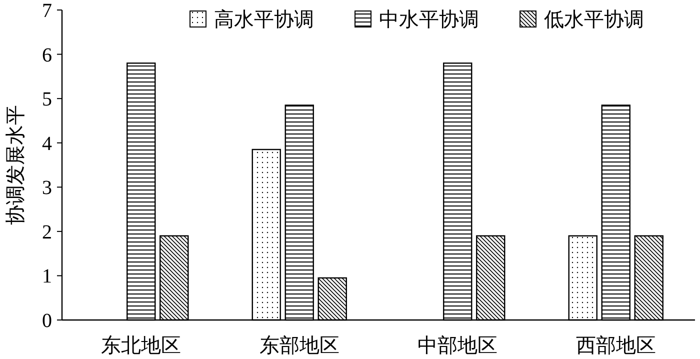 The width and height of the screenshot is (700, 359). I want to click on y-tick-label: 7, so click(47, 11).